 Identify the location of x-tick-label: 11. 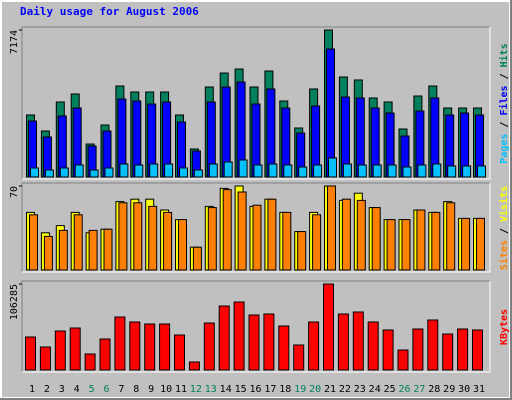
(181, 389).